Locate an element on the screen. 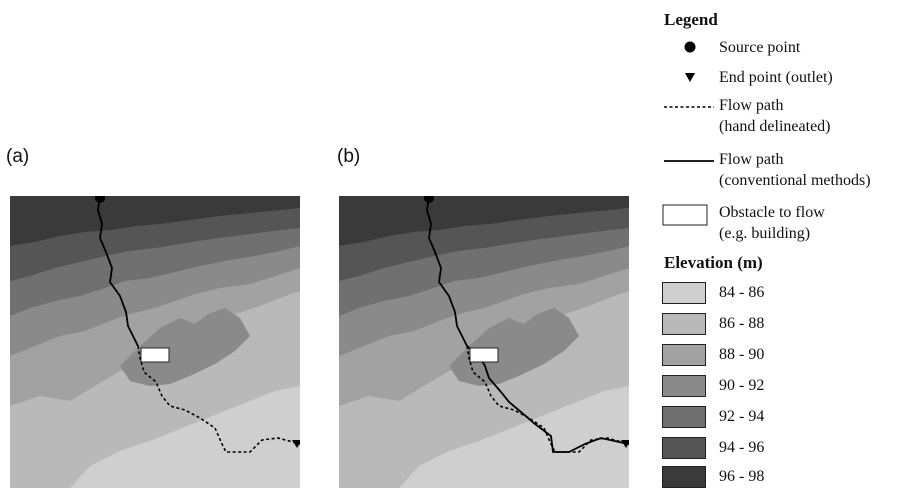  elevation-class-label: 94 - 96 is located at coordinates (742, 447).